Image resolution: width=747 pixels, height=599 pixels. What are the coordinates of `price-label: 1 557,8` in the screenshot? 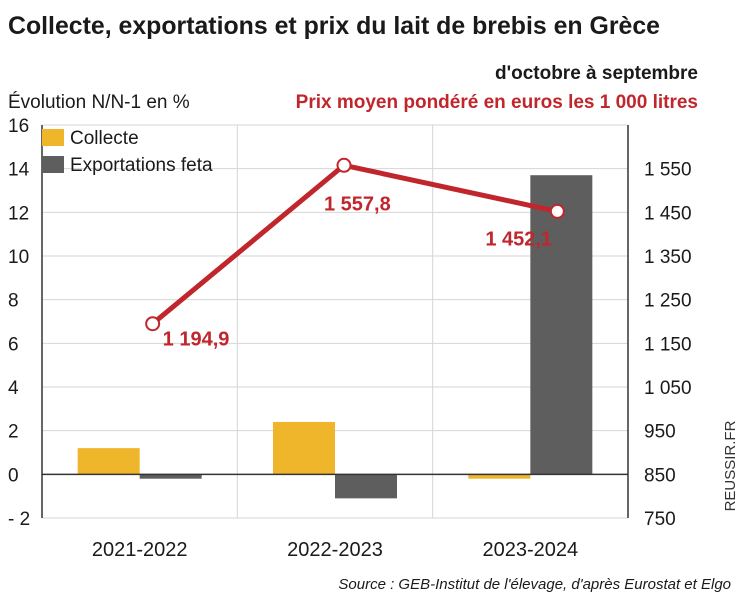 It's located at (357, 204).